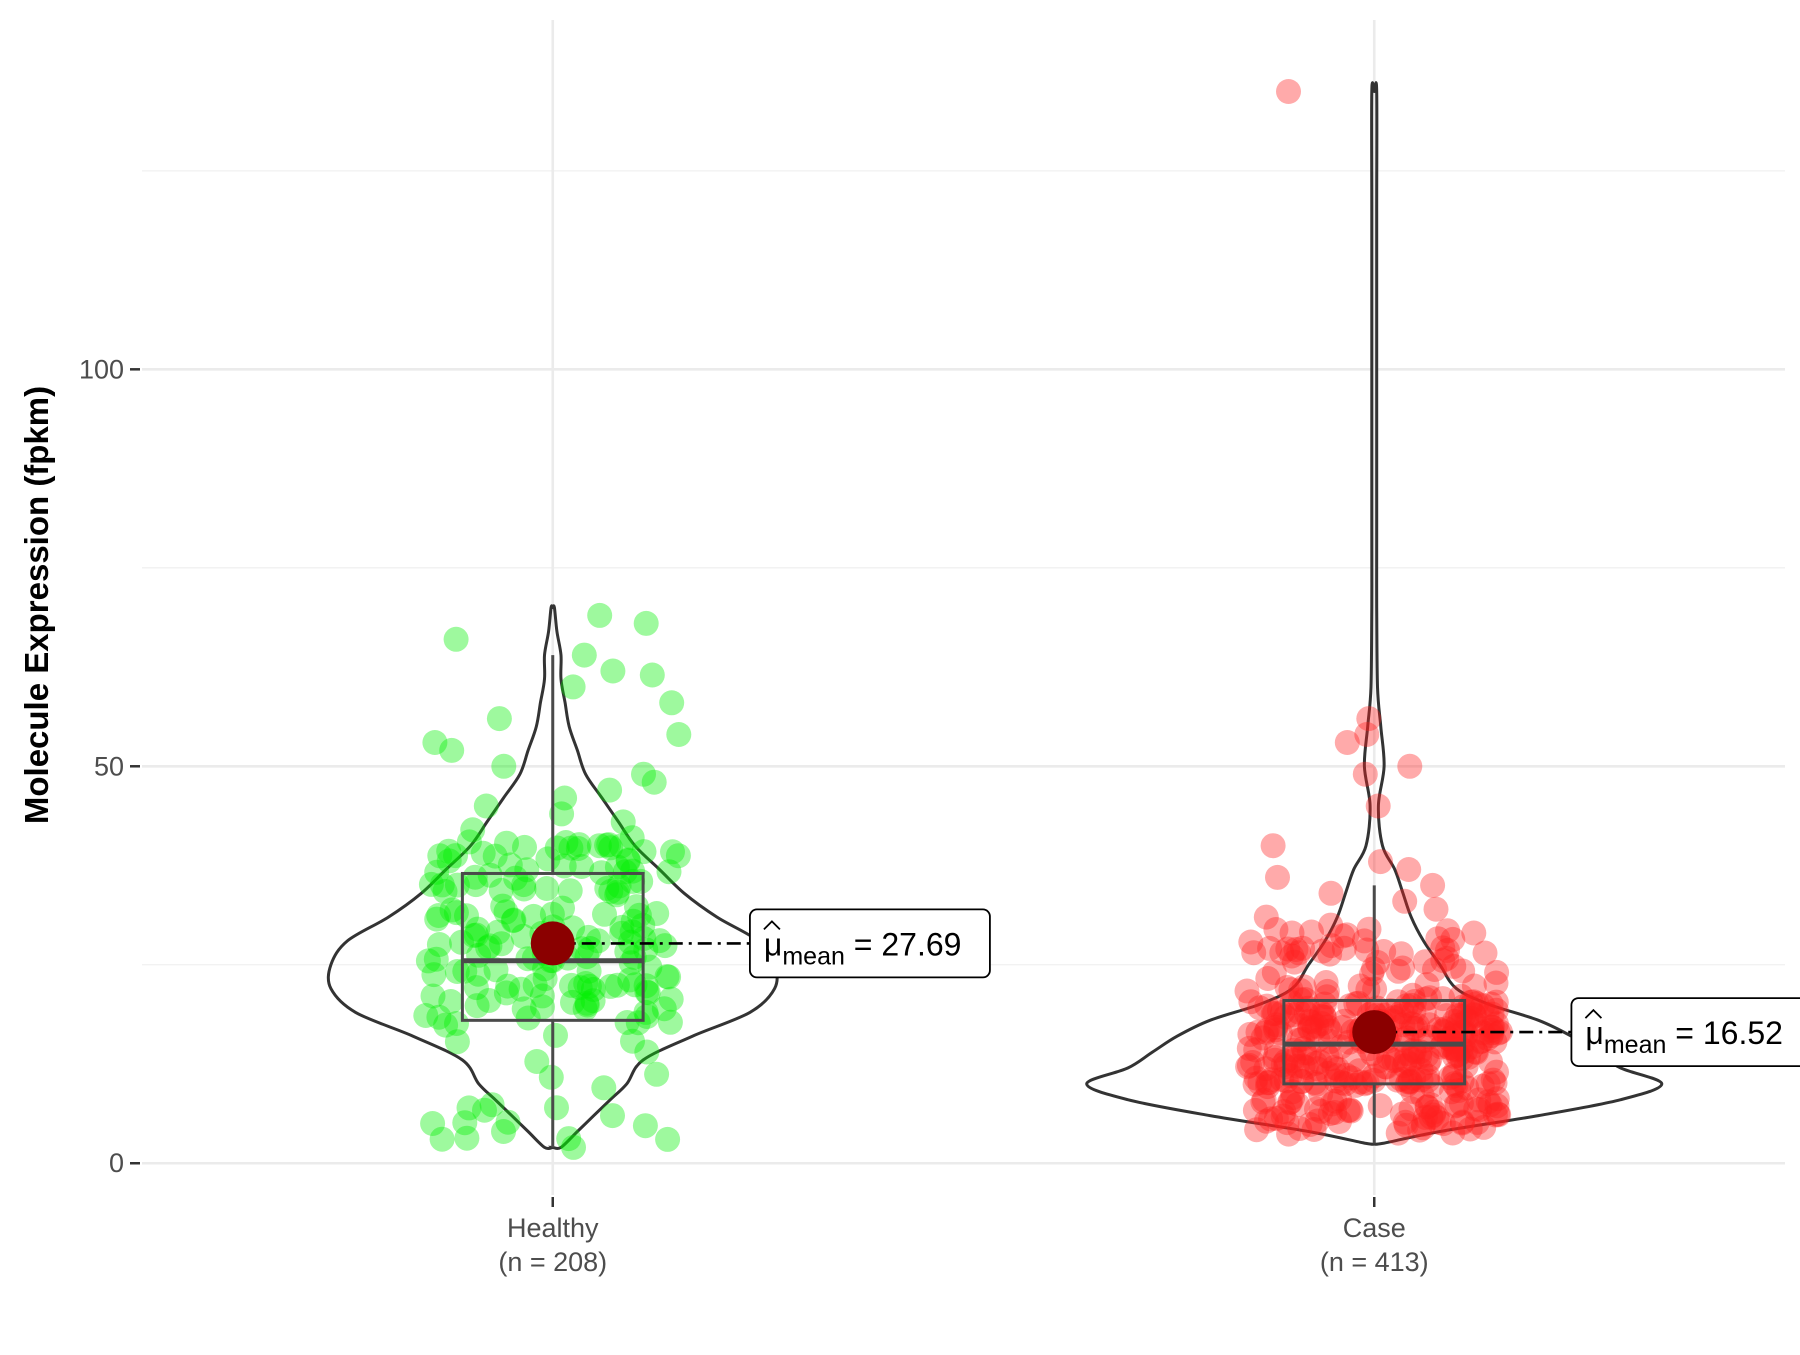 The image size is (1800, 1355). Describe the element at coordinates (1374, 1228) in the screenshot. I see `x-category-label-1: Case` at that location.